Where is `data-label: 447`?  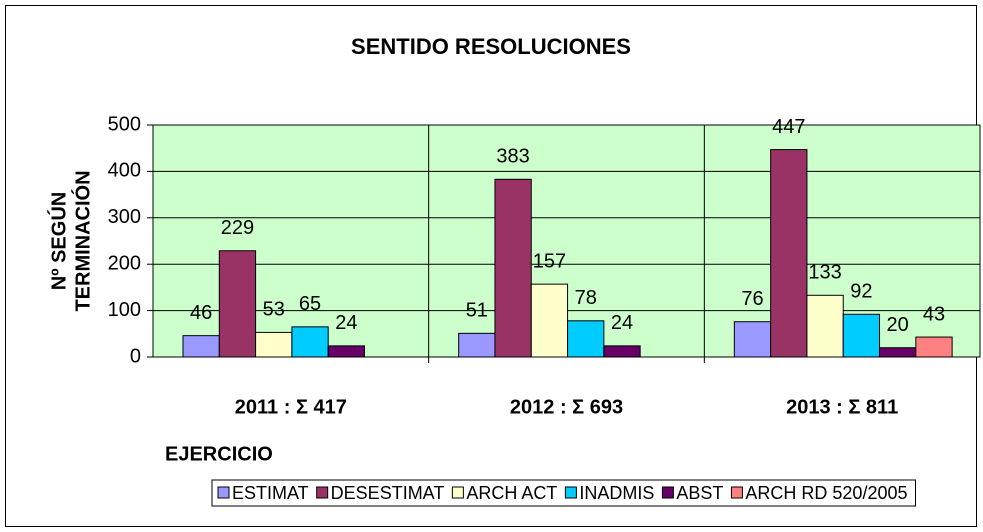 data-label: 447 is located at coordinates (788, 127).